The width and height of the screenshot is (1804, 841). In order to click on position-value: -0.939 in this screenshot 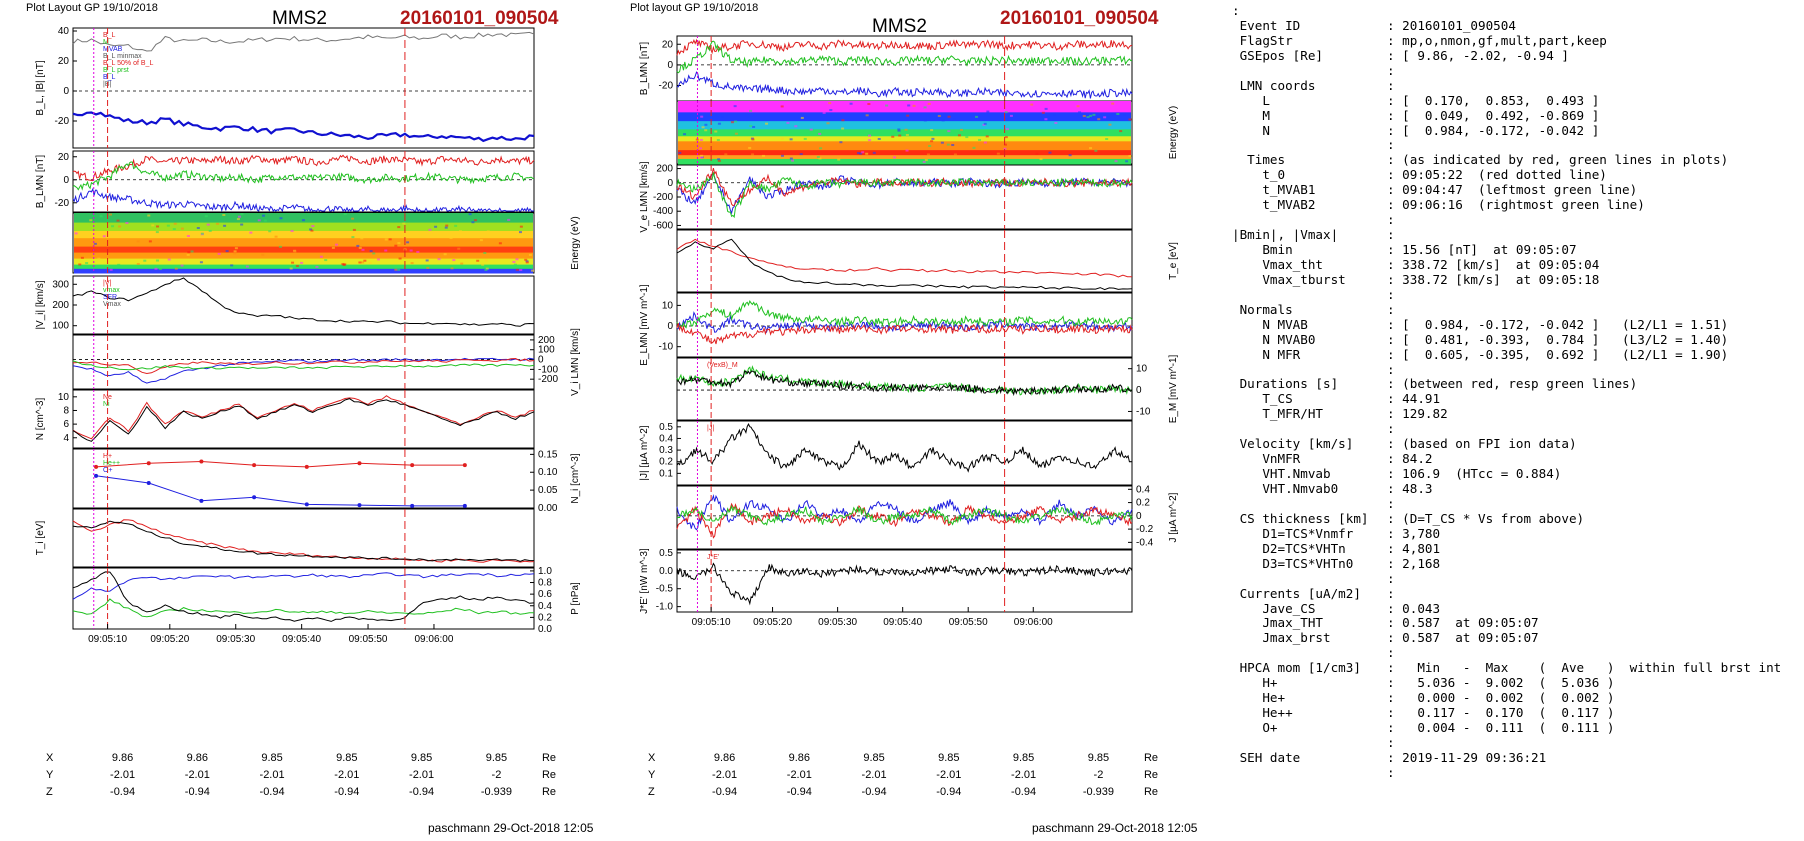, I will do `click(1098, 791)`.